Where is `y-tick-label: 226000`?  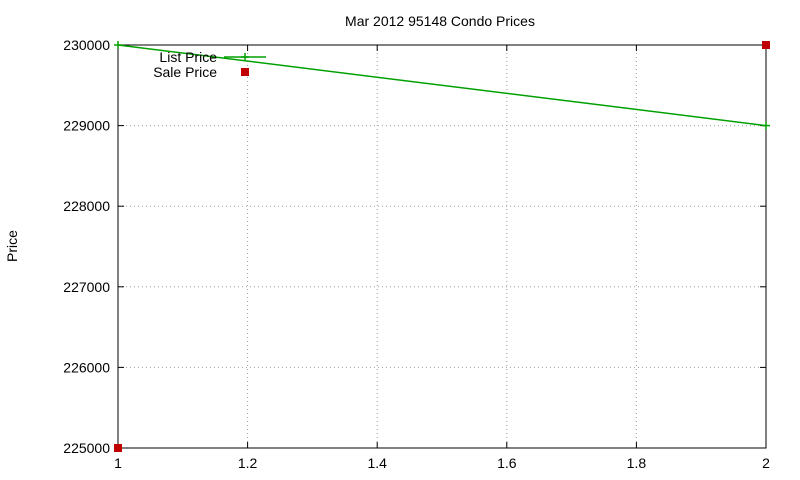 y-tick-label: 226000 is located at coordinates (86, 367).